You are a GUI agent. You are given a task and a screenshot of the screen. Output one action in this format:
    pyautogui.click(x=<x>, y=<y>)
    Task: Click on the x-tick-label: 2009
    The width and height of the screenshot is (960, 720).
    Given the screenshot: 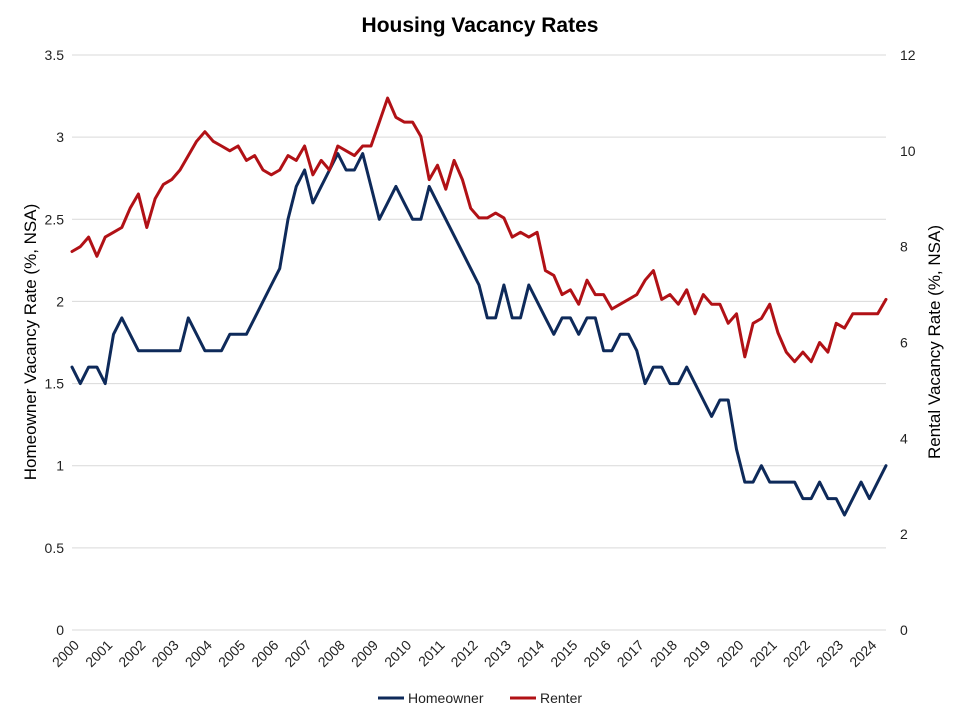 What is the action you would take?
    pyautogui.click(x=364, y=653)
    